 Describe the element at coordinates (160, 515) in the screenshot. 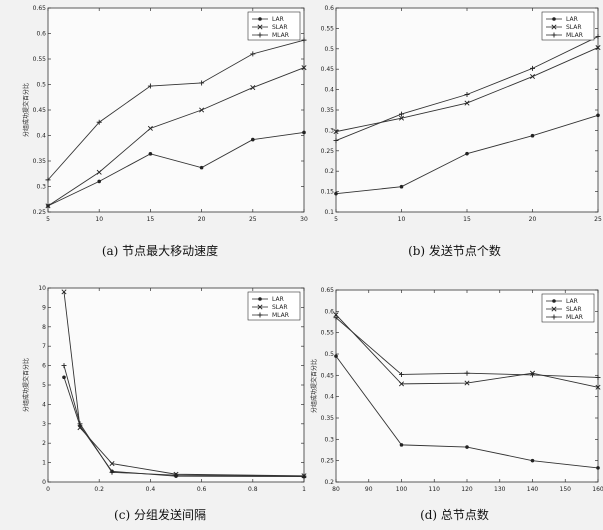

I see `caption-c: (c) 分组发送间隔` at that location.